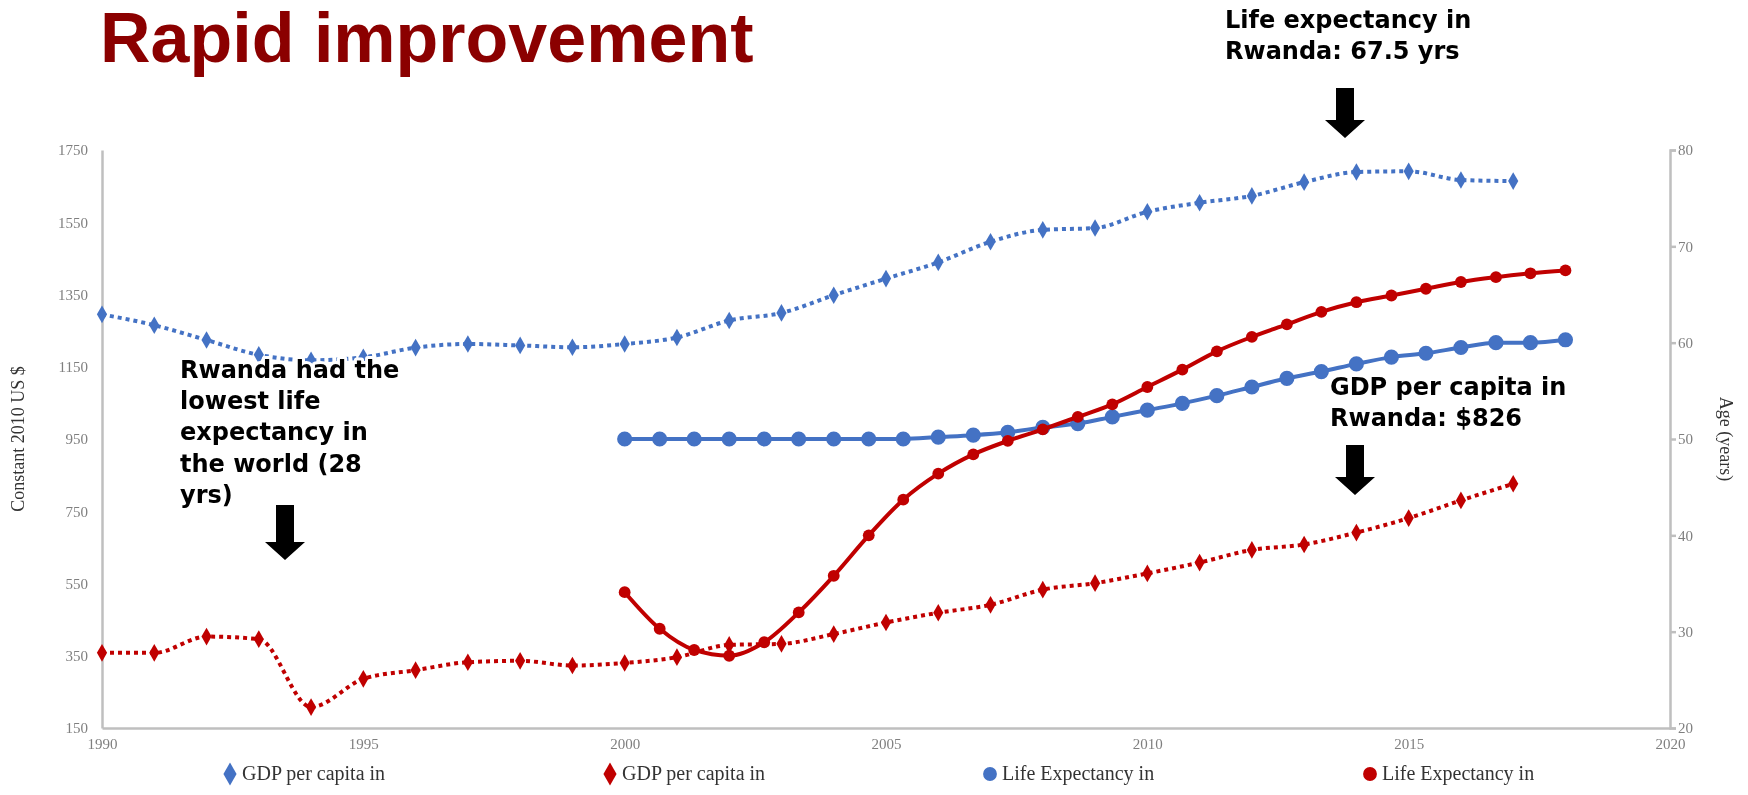 The image size is (1748, 795). I want to click on y2-tick-label: 50, so click(1685, 439).